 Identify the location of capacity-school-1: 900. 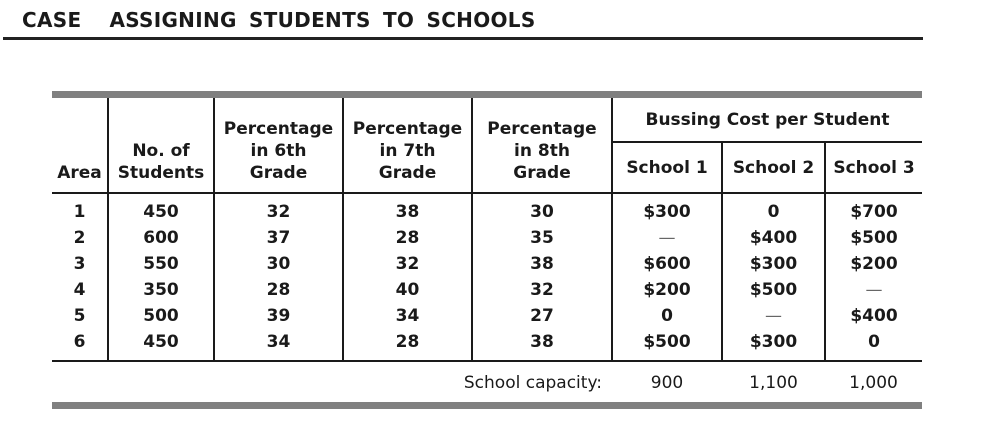
(667, 383).